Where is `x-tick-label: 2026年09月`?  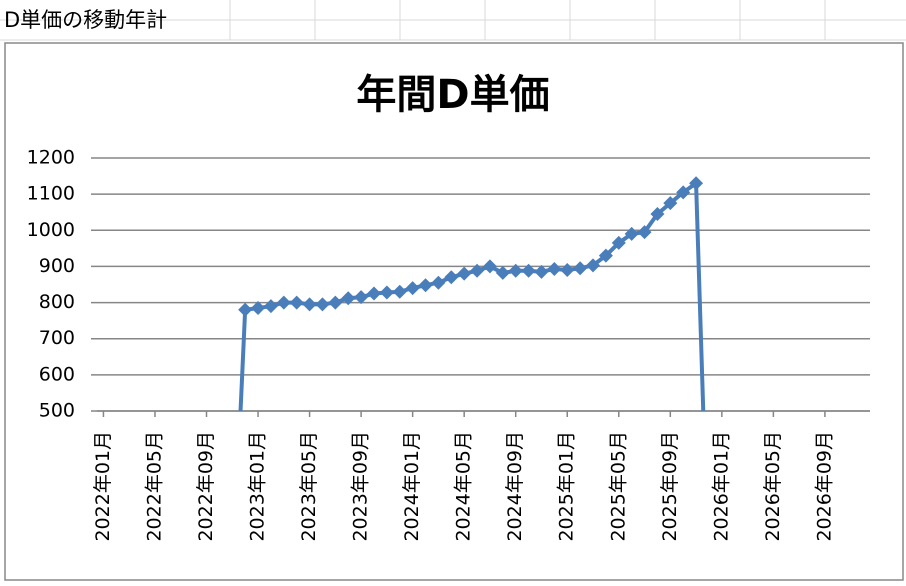
x-tick-label: 2026年09月 is located at coordinates (824, 486).